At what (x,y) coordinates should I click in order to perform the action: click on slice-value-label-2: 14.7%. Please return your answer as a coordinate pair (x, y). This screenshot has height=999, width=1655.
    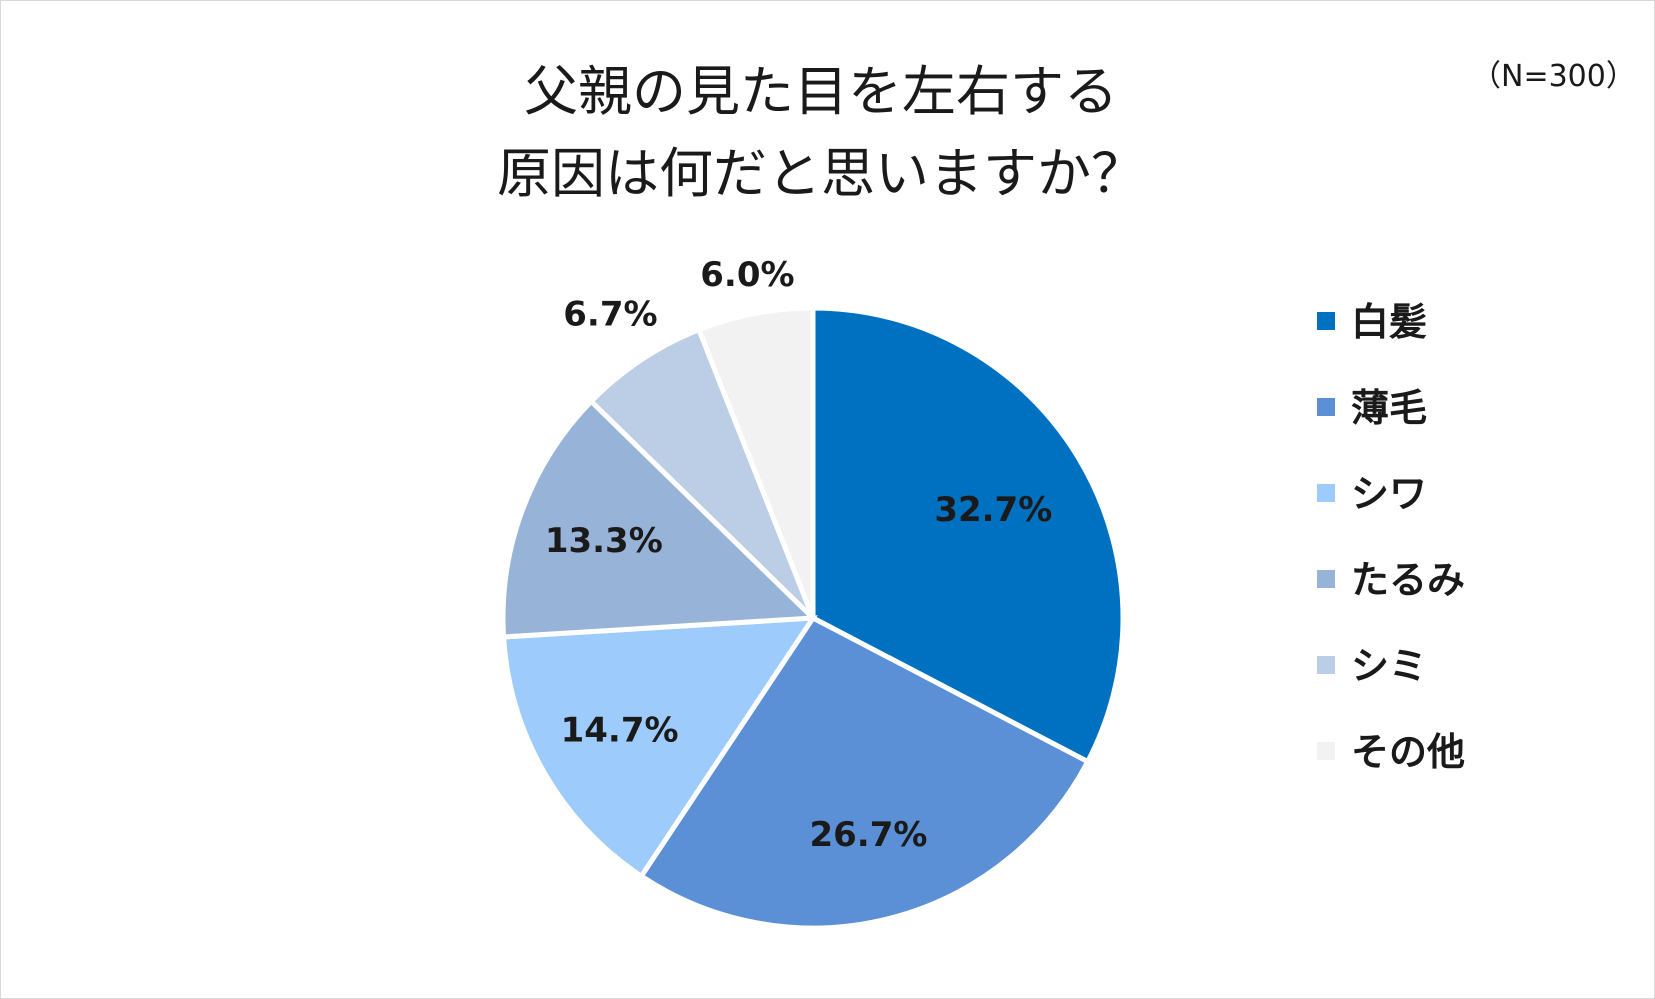
    Looking at the image, I should click on (620, 730).